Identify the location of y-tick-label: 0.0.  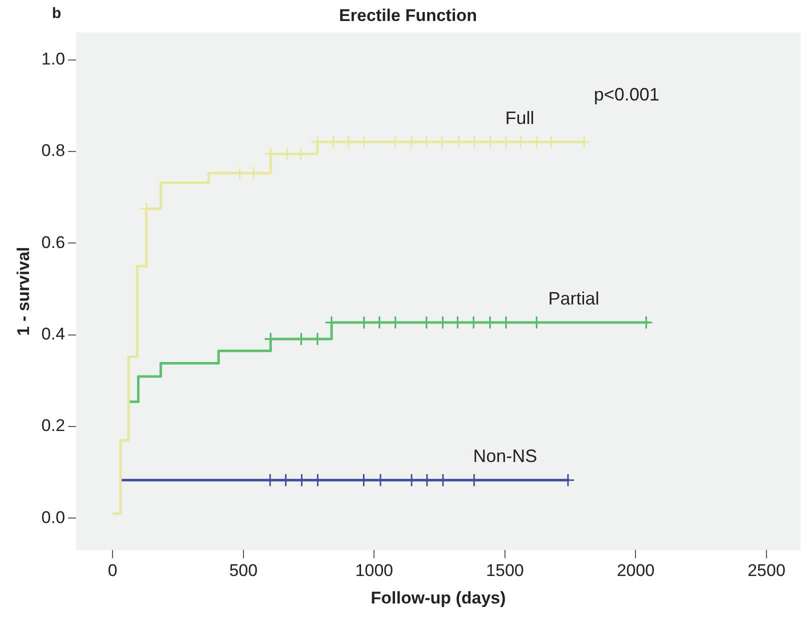
(53, 517).